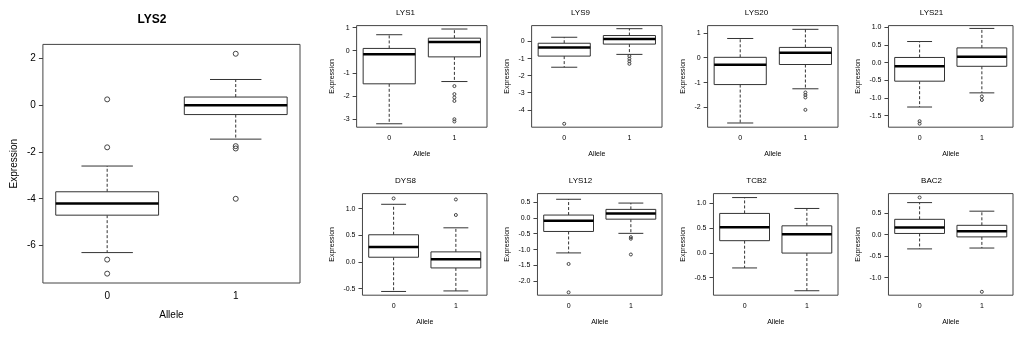 Image resolution: width=1021 pixels, height=337 pixels. I want to click on chart-title: LYS21, so click(931, 12).